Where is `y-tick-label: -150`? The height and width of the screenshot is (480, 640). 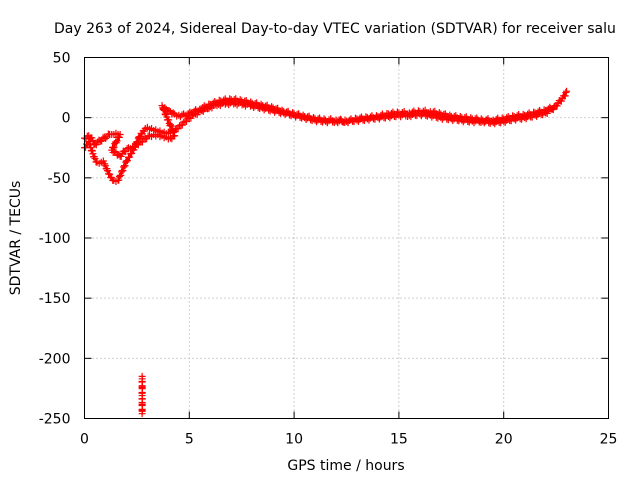
y-tick-label: -150 is located at coordinates (55, 299).